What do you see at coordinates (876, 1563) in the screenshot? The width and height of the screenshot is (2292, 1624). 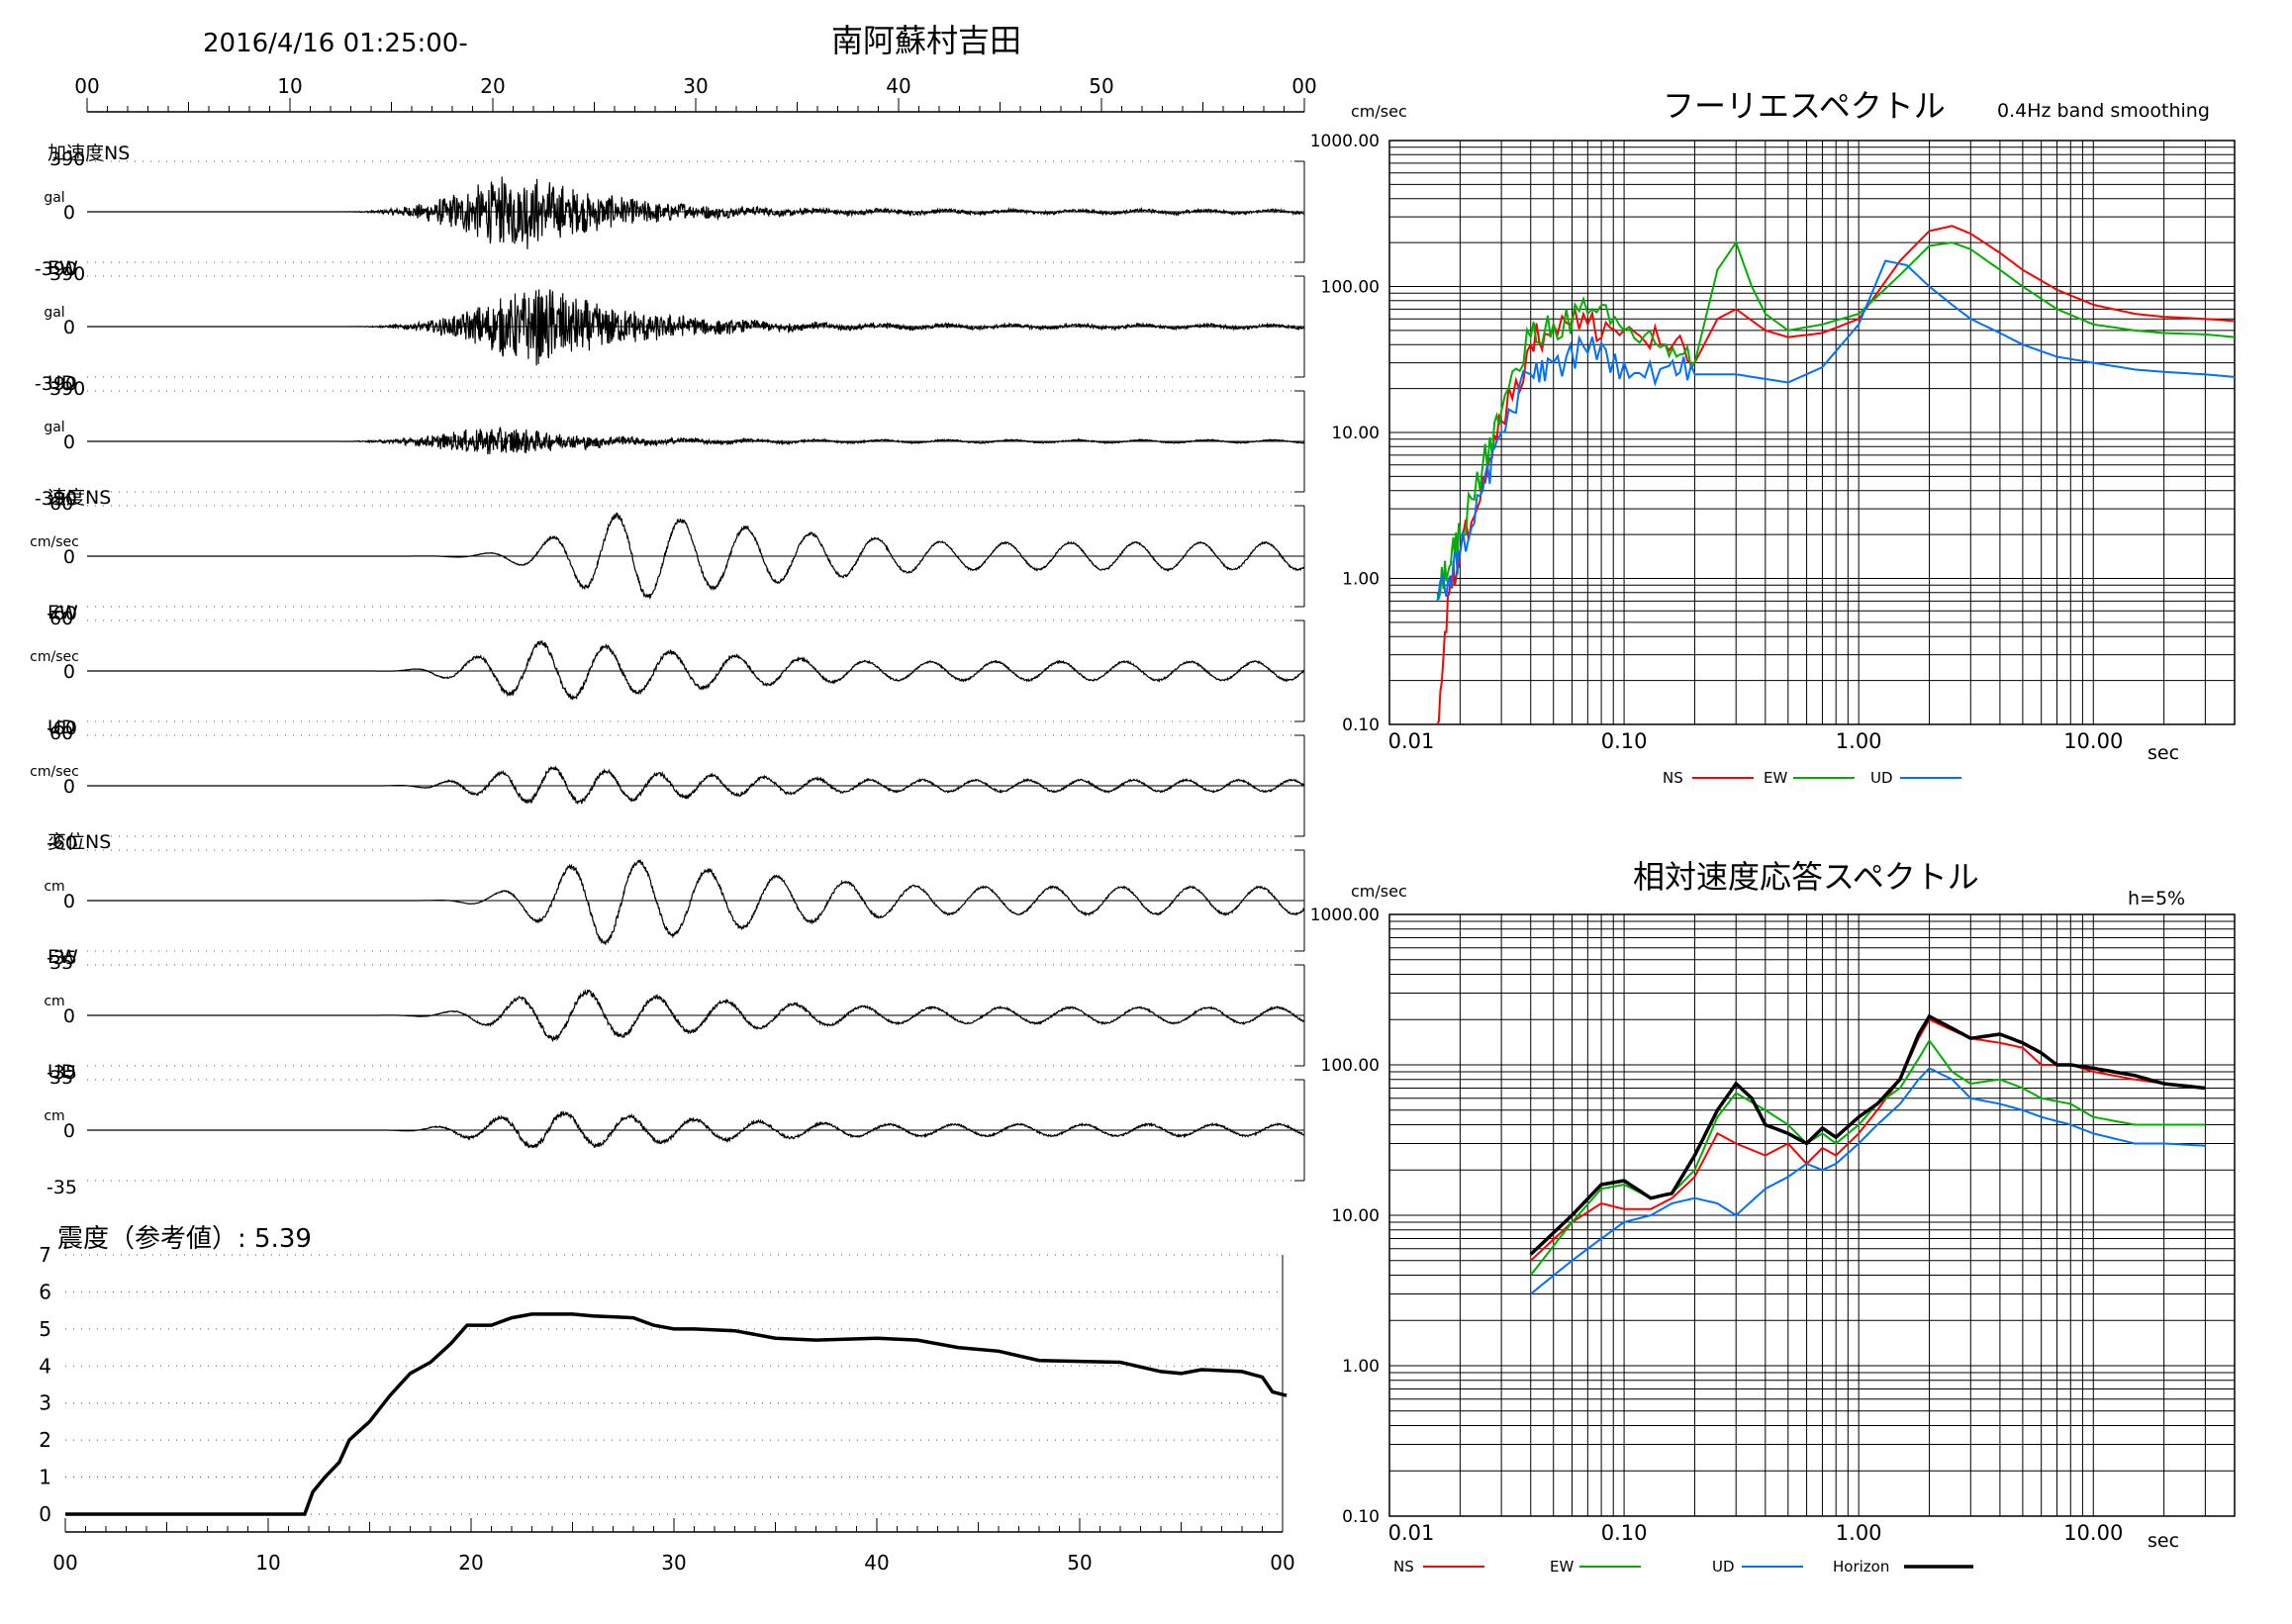 I see `intensity-xtick-label: 40` at bounding box center [876, 1563].